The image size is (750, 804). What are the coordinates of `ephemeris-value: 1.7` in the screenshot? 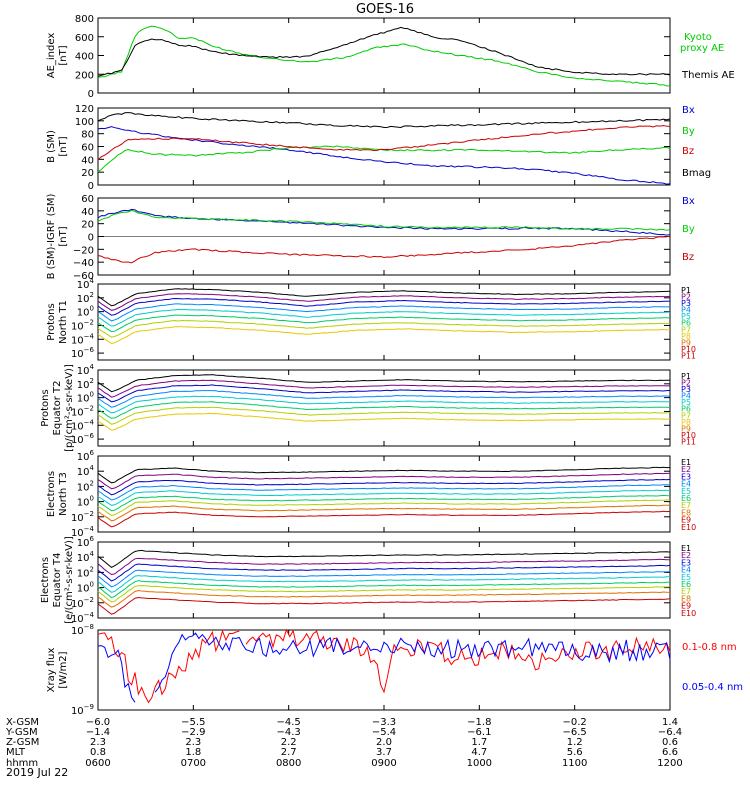 It's located at (479, 742).